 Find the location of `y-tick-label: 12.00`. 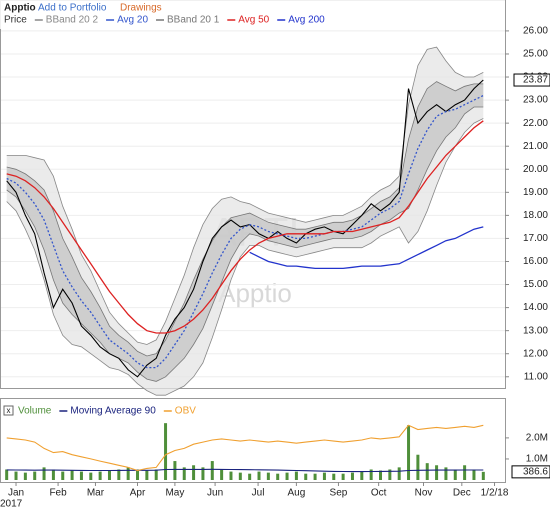

y-tick-label: 12.00 is located at coordinates (535, 353).